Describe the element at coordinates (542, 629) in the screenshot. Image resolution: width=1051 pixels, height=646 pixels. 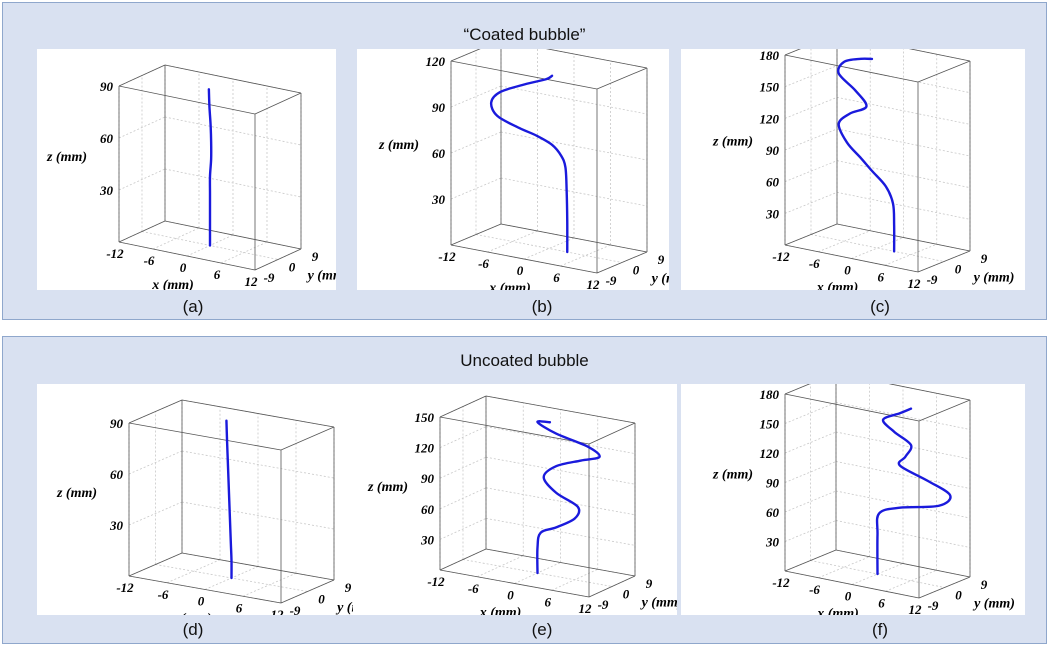
I see `caption-e: (e)` at that location.